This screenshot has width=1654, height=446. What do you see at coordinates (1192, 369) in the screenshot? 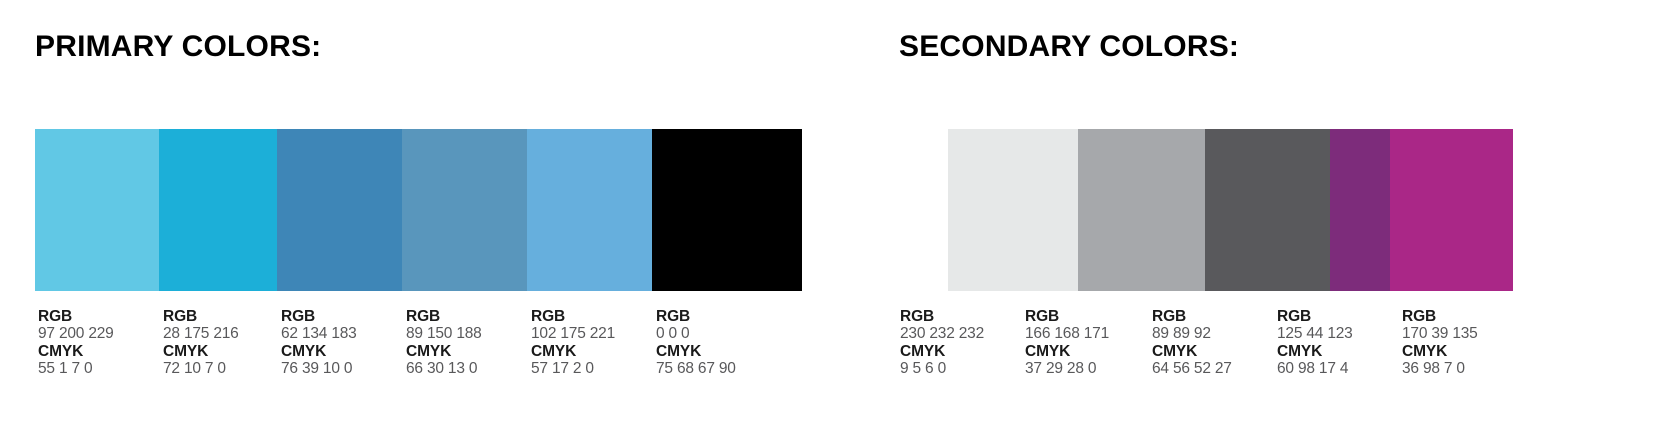
I see `cmyk-value: 64 56 52 27` at bounding box center [1192, 369].